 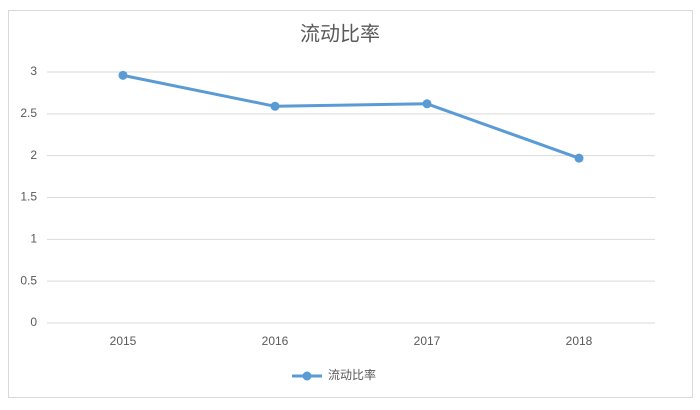 What do you see at coordinates (33, 322) in the screenshot?
I see `y-tick-label: 0` at bounding box center [33, 322].